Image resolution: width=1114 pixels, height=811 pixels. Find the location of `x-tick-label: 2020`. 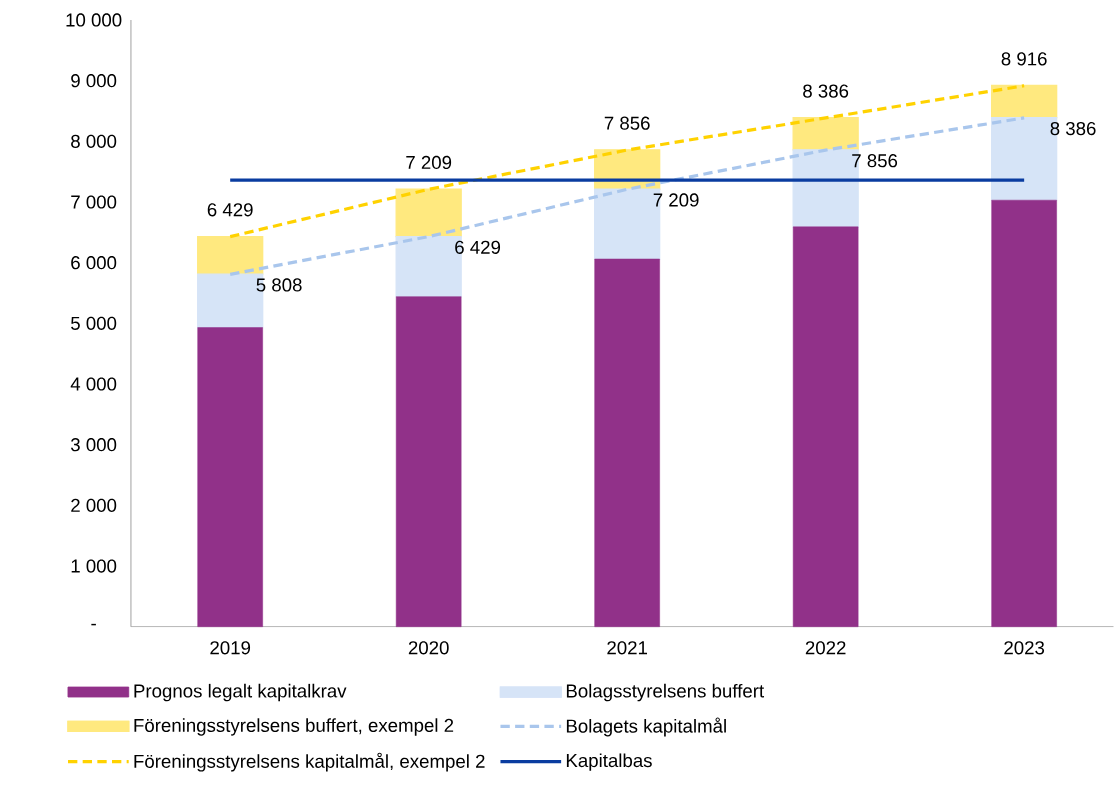

x-tick-label: 2020 is located at coordinates (428, 648).